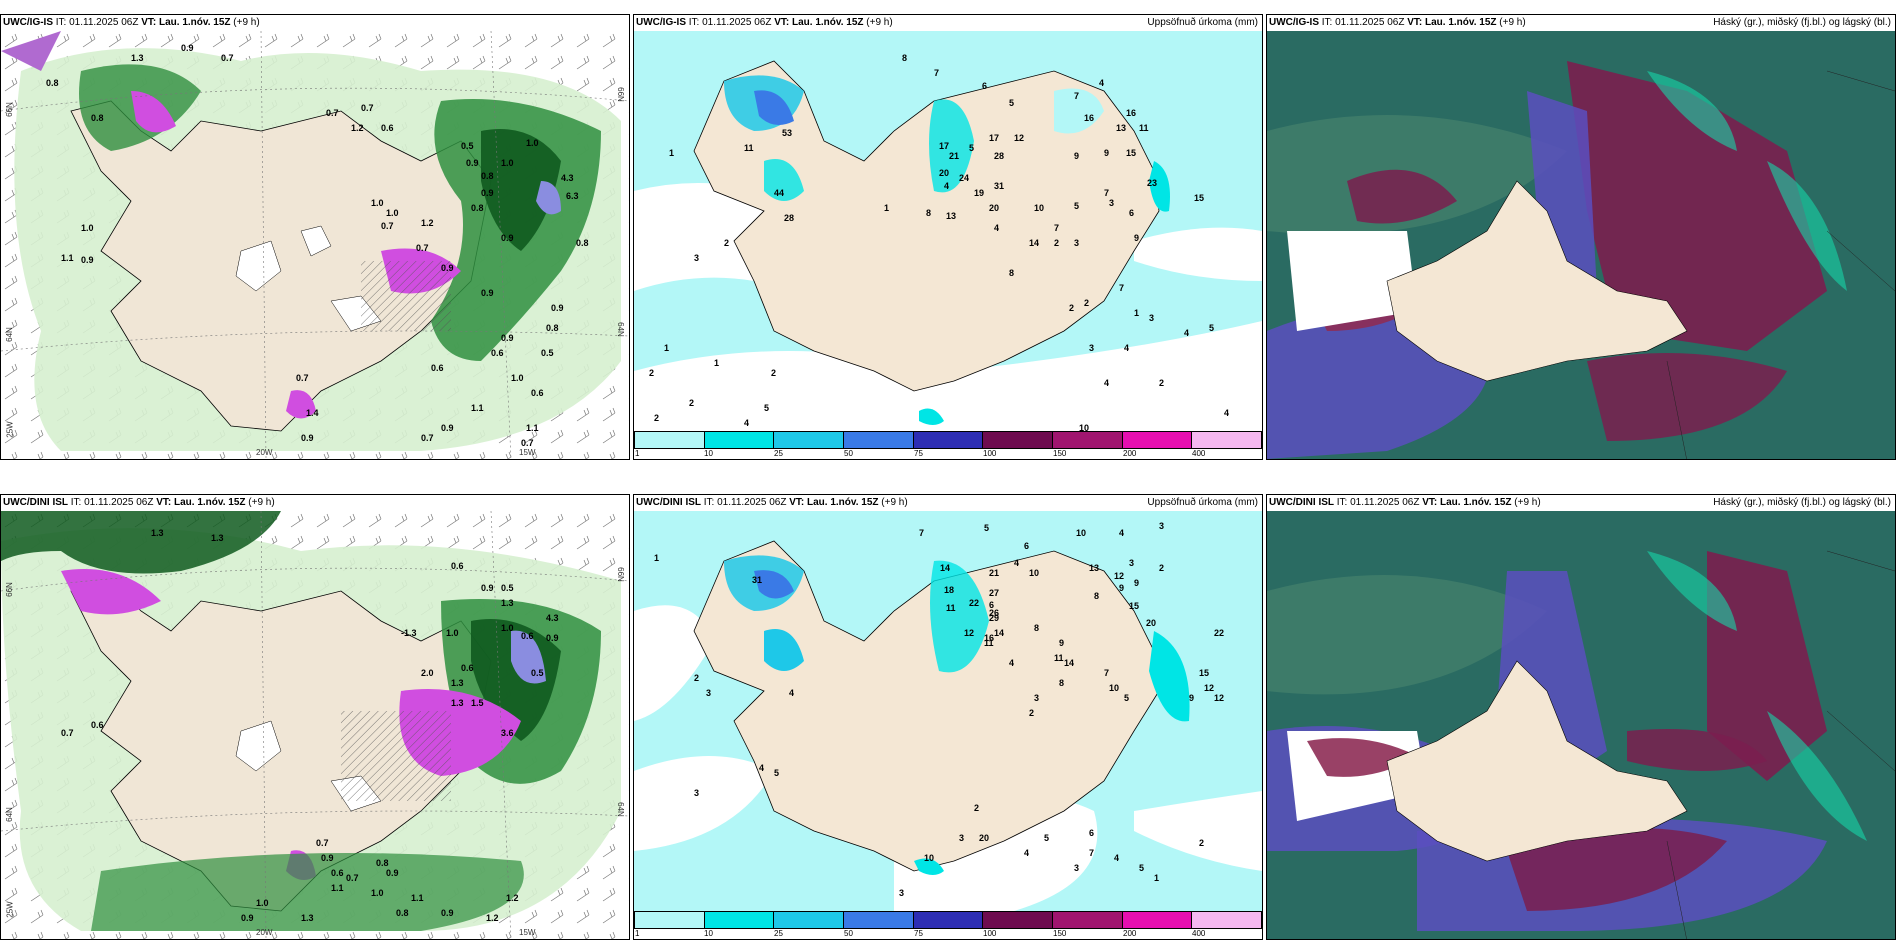 Image resolution: width=1900 pixels, height=950 pixels. Describe the element at coordinates (779, 193) in the screenshot. I see `svg-text: 44` at that location.